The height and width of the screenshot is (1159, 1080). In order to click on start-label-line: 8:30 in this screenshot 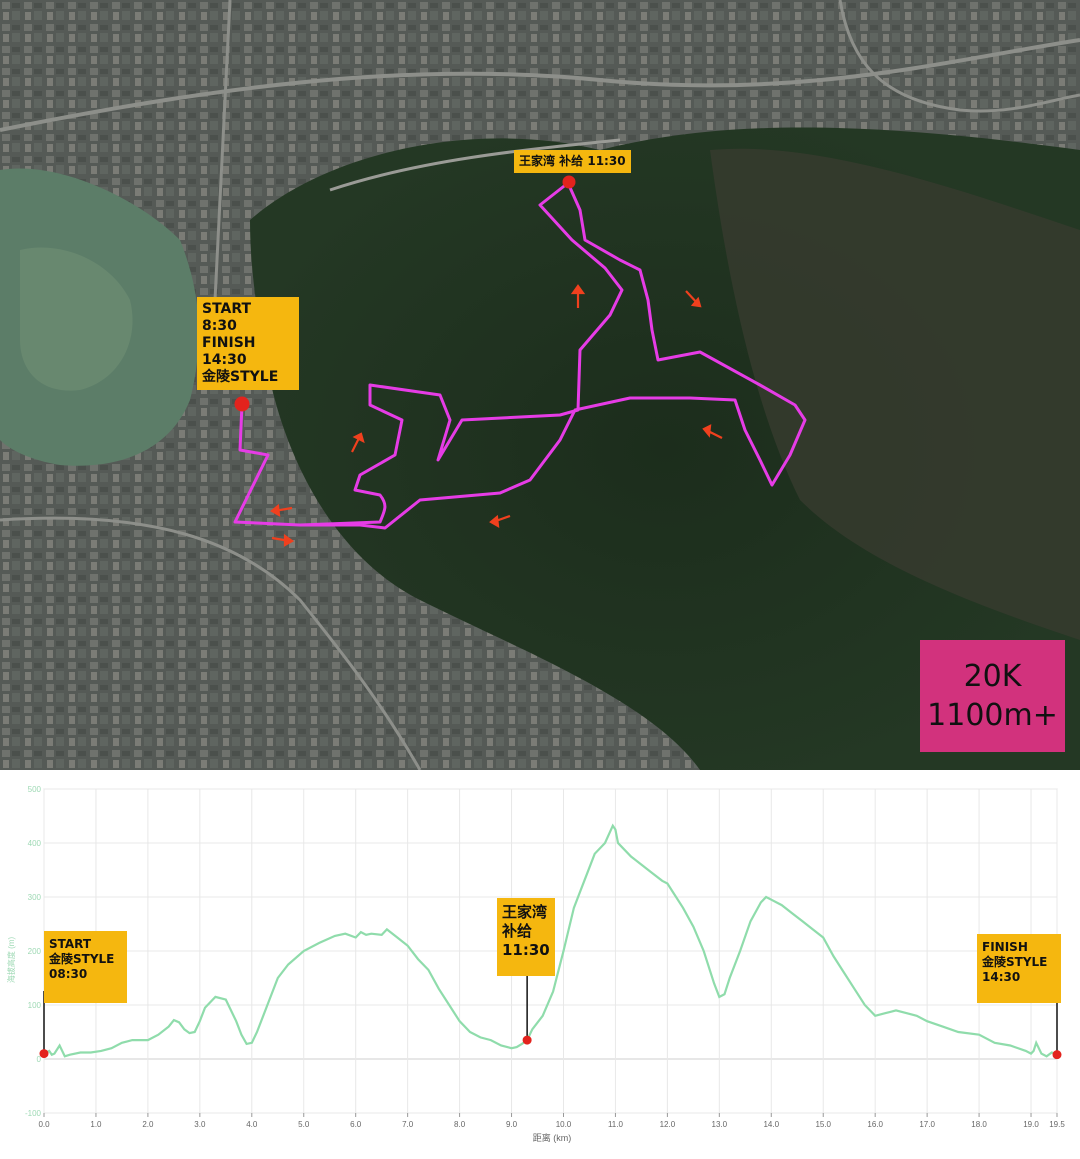, I will do `click(219, 326)`.